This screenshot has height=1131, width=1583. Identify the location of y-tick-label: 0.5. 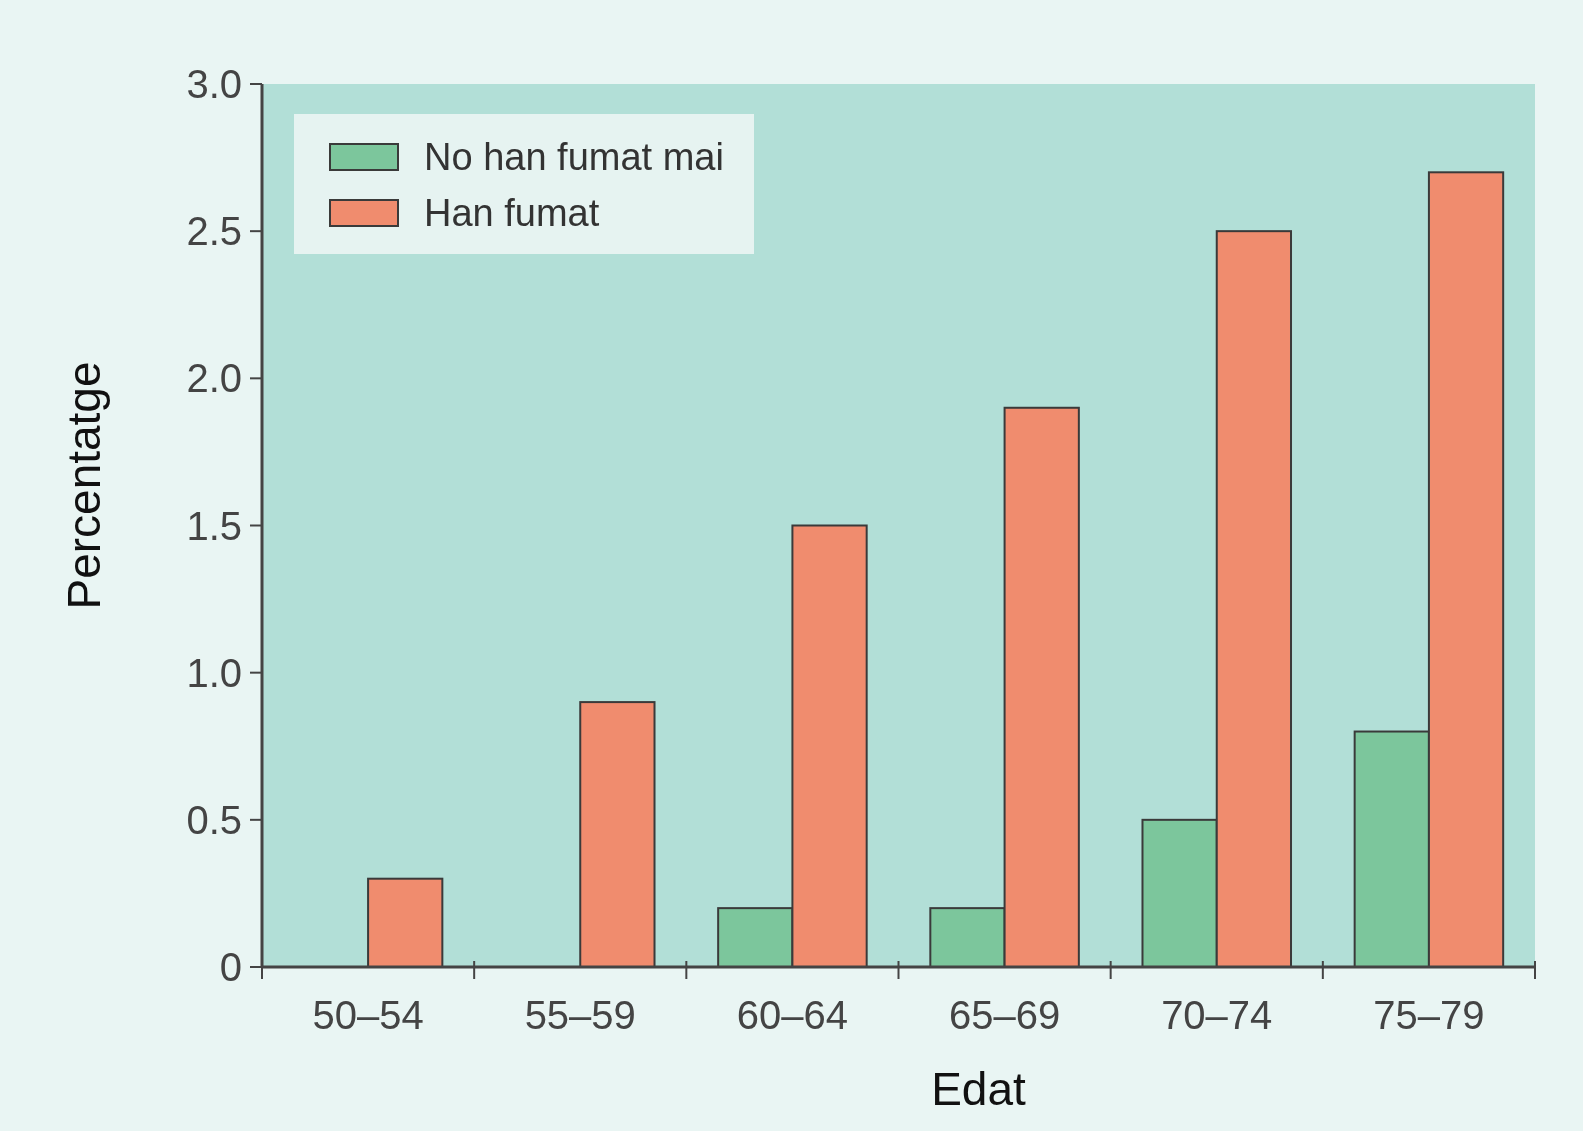
(214, 819).